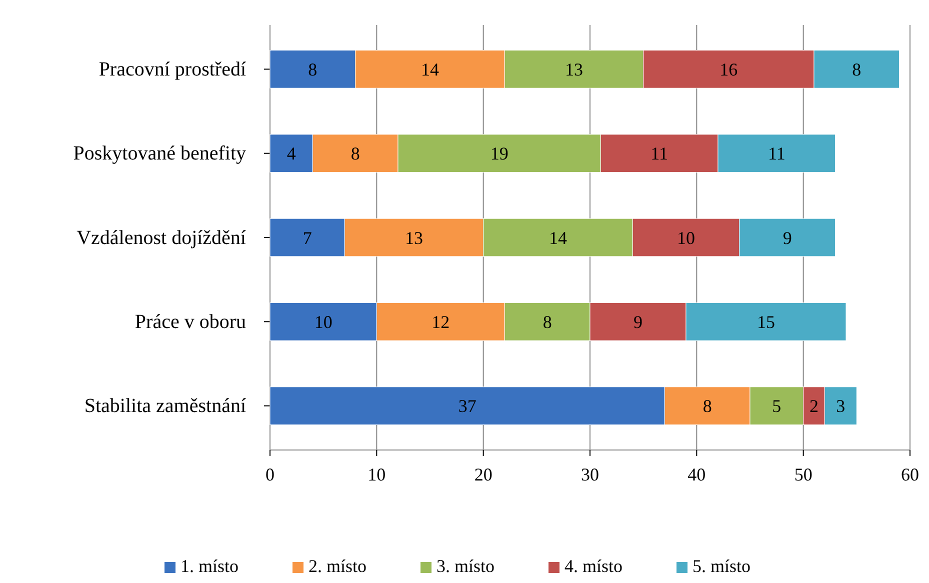 Image resolution: width=929 pixels, height=583 pixels. What do you see at coordinates (814, 406) in the screenshot?
I see `data-label: 2` at bounding box center [814, 406].